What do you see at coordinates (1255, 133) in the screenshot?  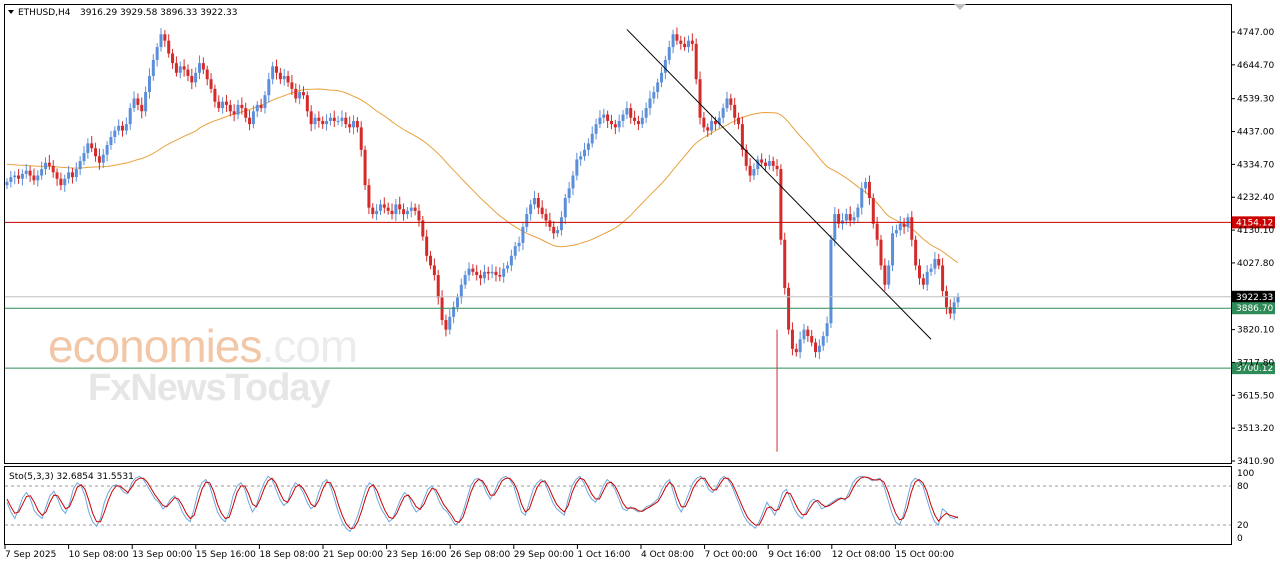 I see `price-tick-label: 4437.00` at bounding box center [1255, 133].